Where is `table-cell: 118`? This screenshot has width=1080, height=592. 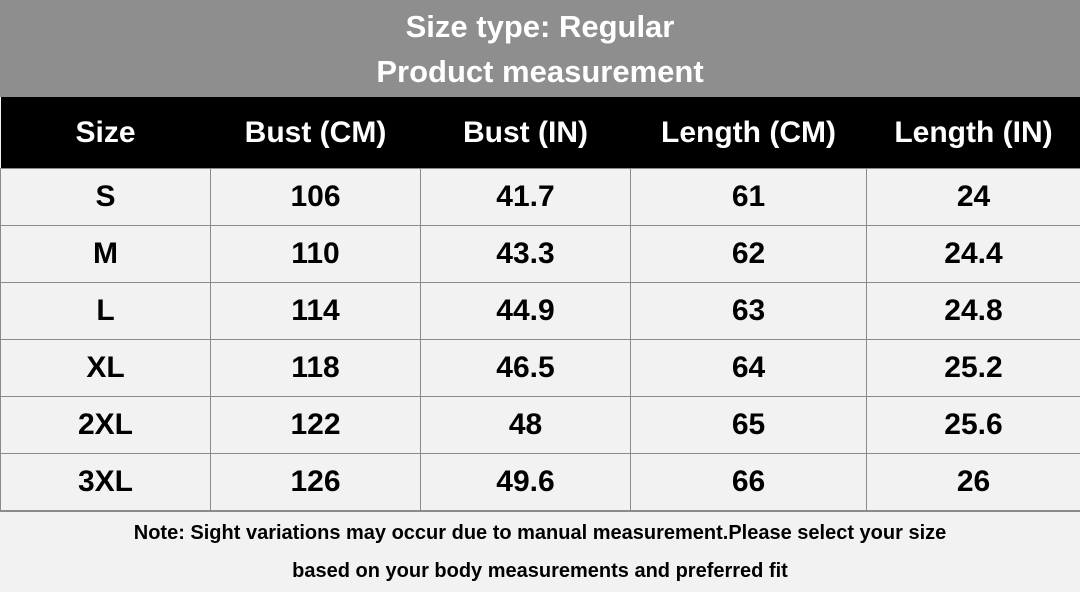 table-cell: 118 is located at coordinates (316, 368).